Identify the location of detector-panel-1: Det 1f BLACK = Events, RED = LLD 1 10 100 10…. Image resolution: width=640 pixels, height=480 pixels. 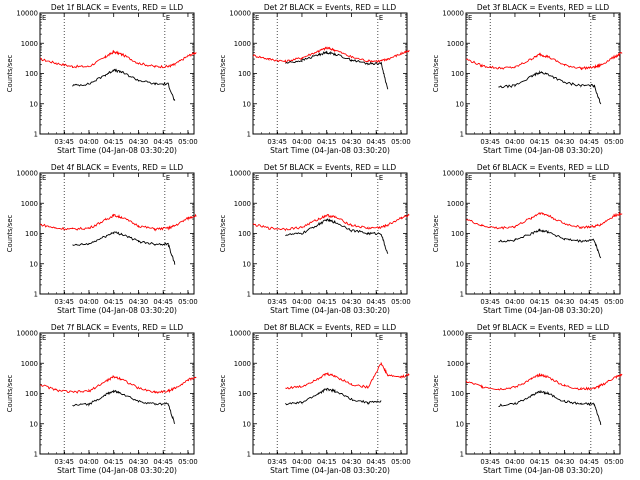
(102, 79).